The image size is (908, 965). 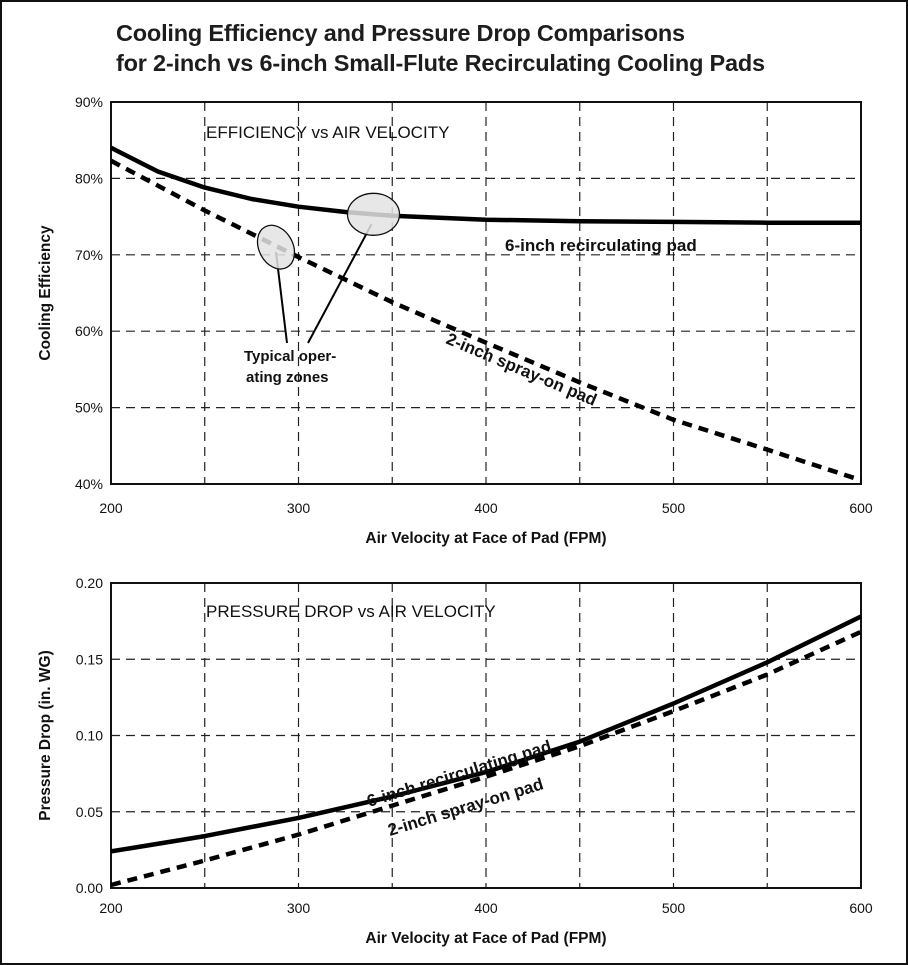 What do you see at coordinates (89, 736) in the screenshot?
I see `pressure-y-tick-label: 0.10` at bounding box center [89, 736].